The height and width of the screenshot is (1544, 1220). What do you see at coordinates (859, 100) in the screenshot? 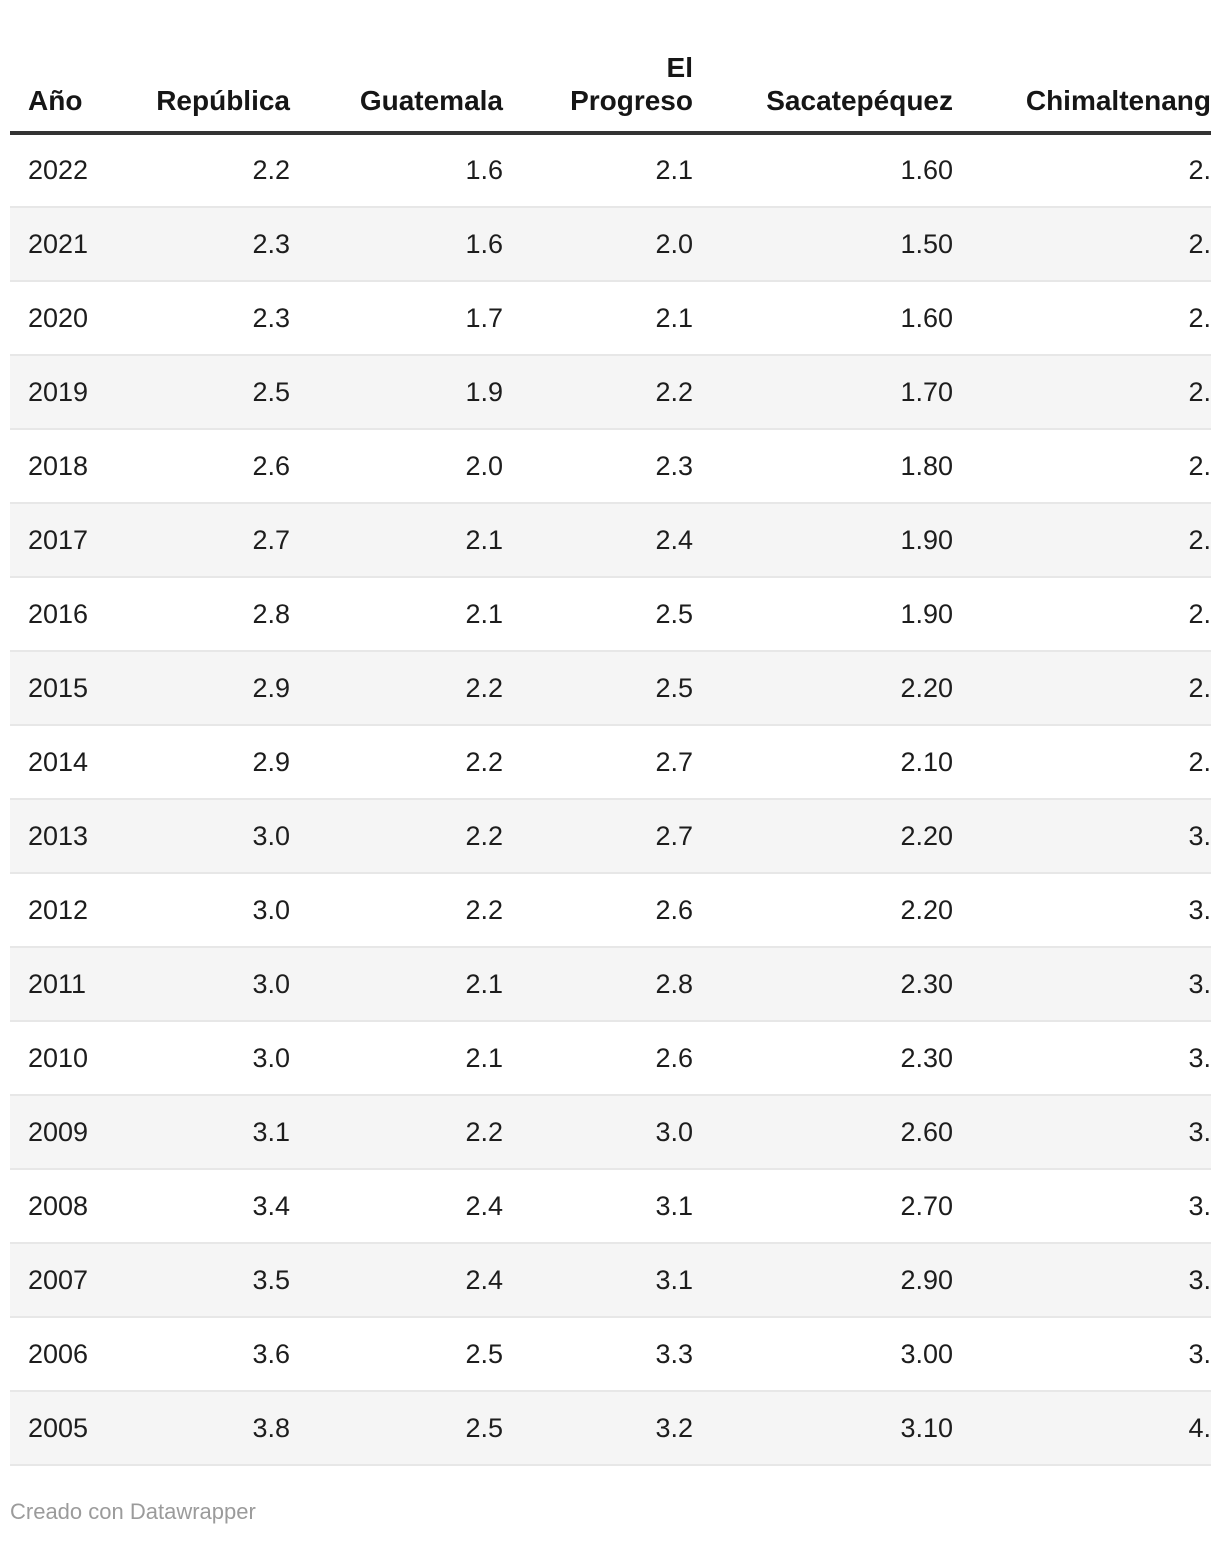
I see `column-header-label: Sacatepéquez` at bounding box center [859, 100].